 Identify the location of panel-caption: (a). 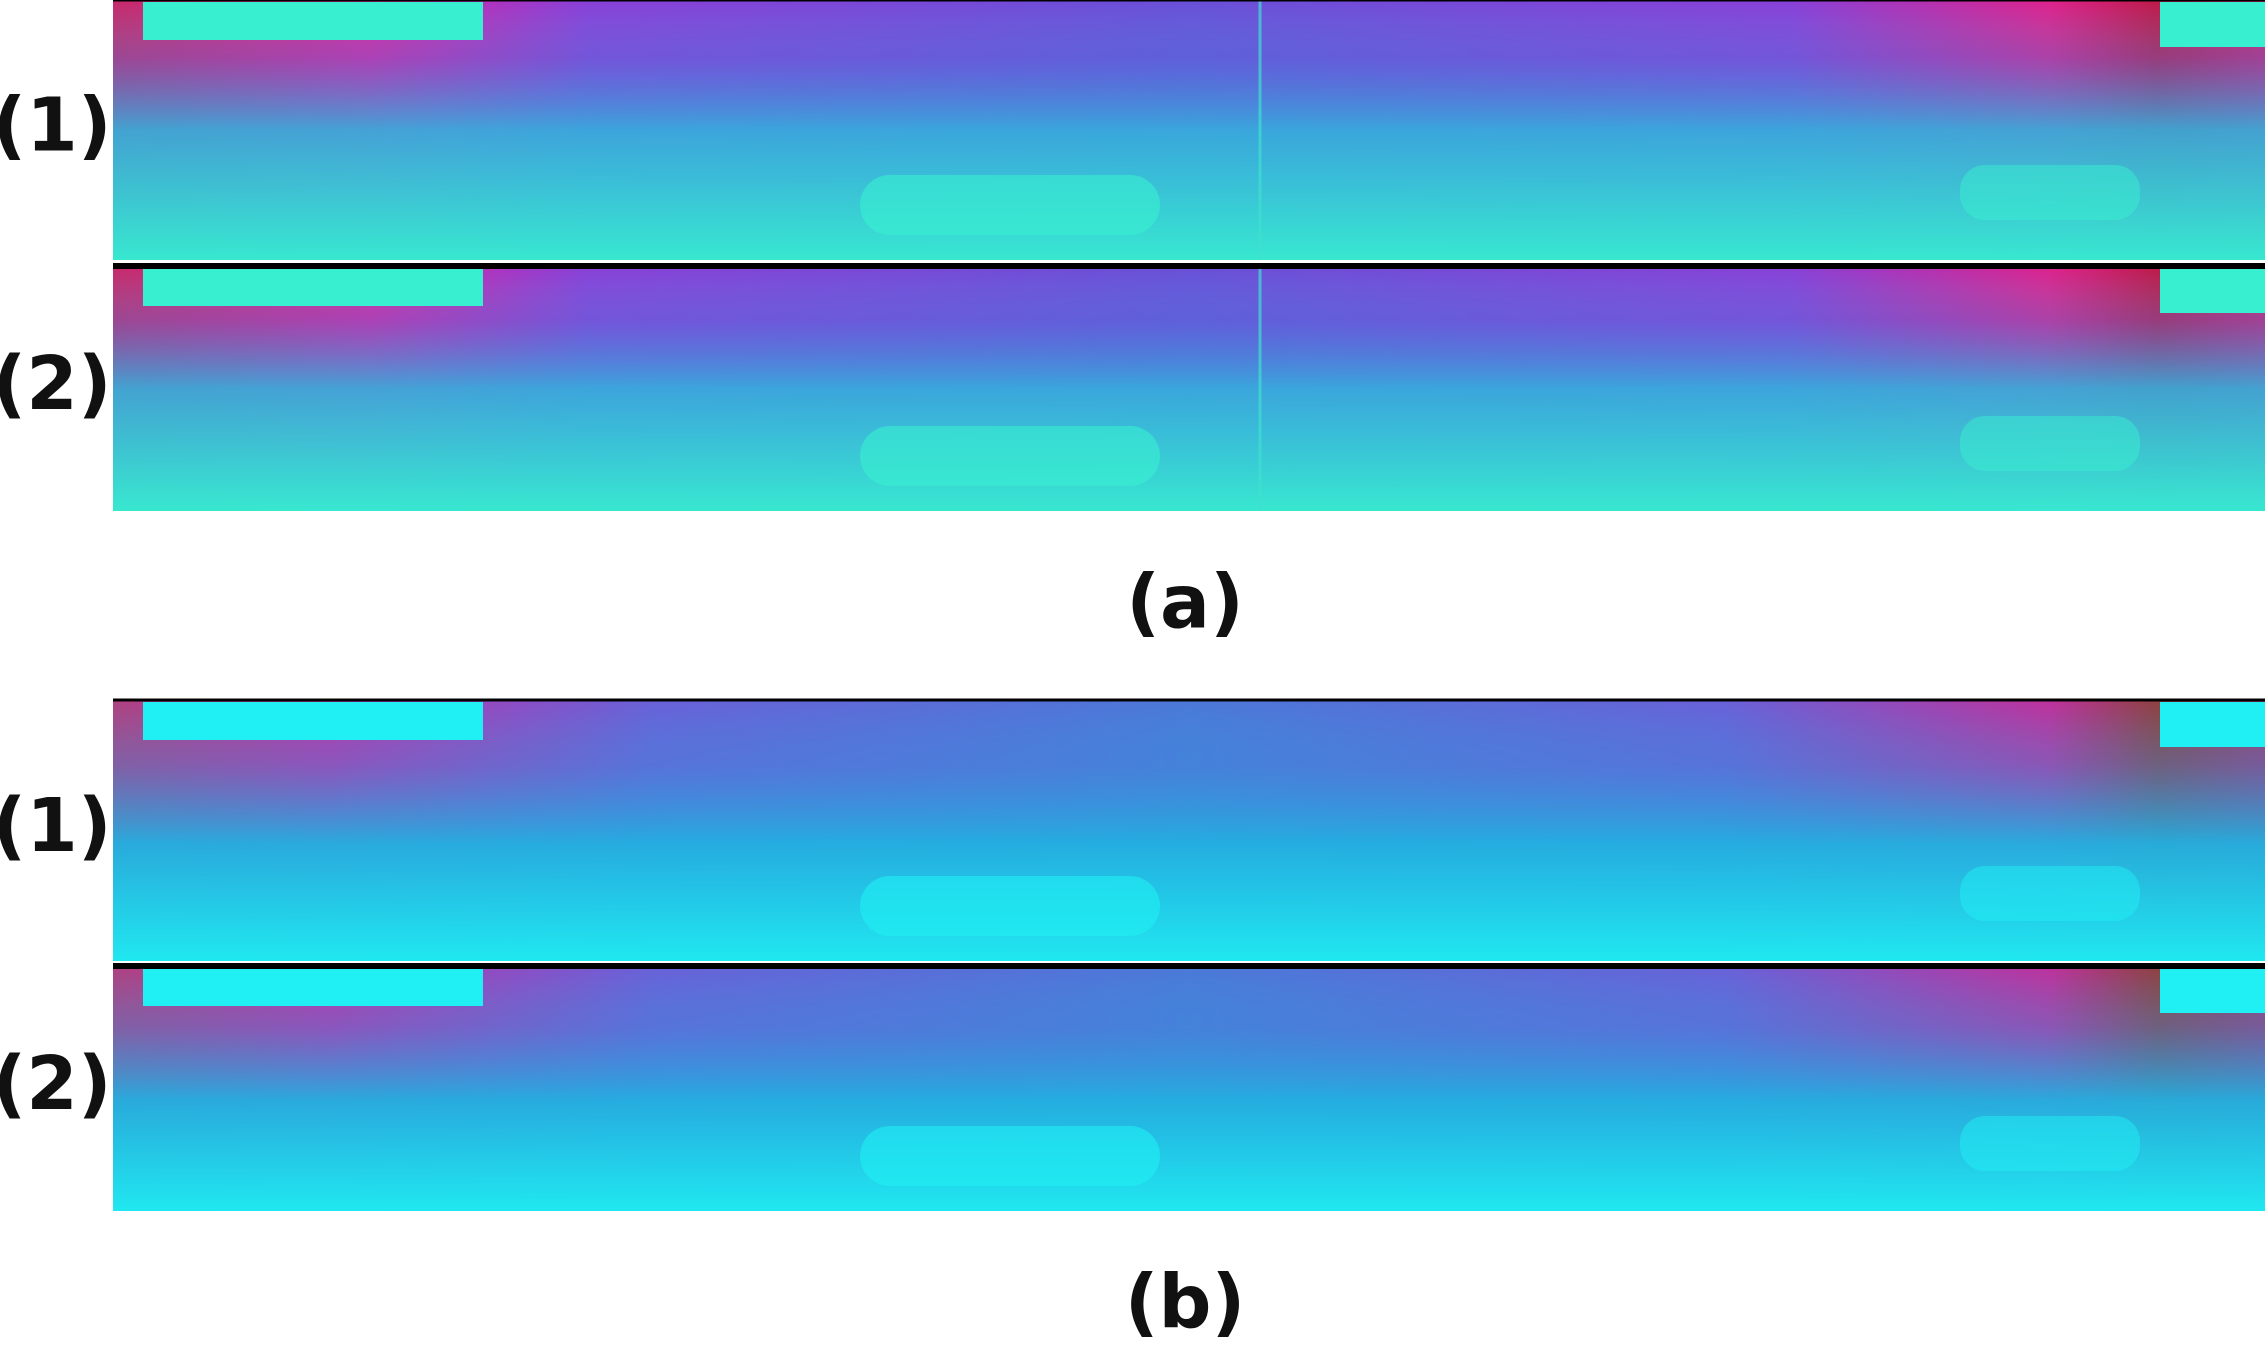
(1185, 603).